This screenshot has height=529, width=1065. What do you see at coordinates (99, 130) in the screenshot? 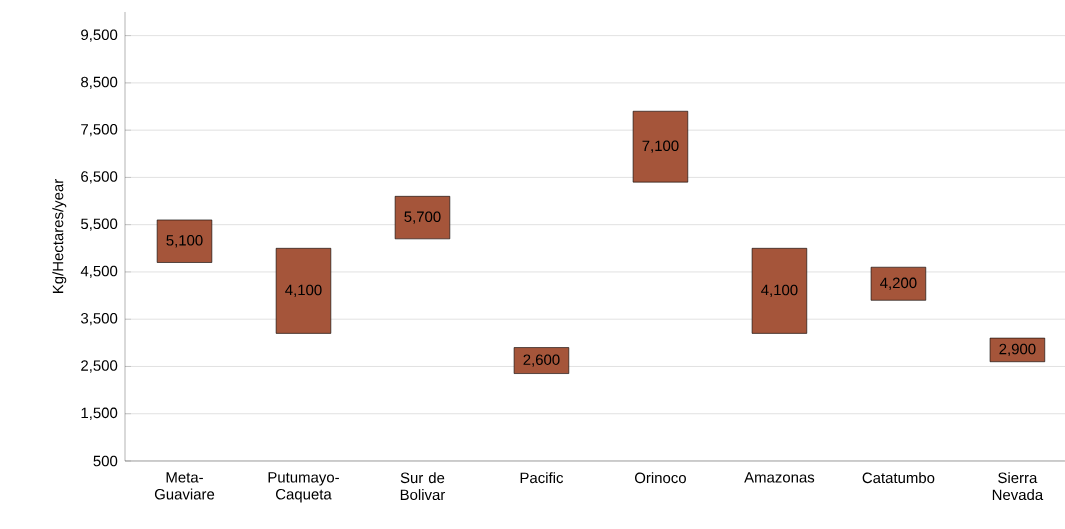
I see `y-tick-label: 7,500` at bounding box center [99, 130].